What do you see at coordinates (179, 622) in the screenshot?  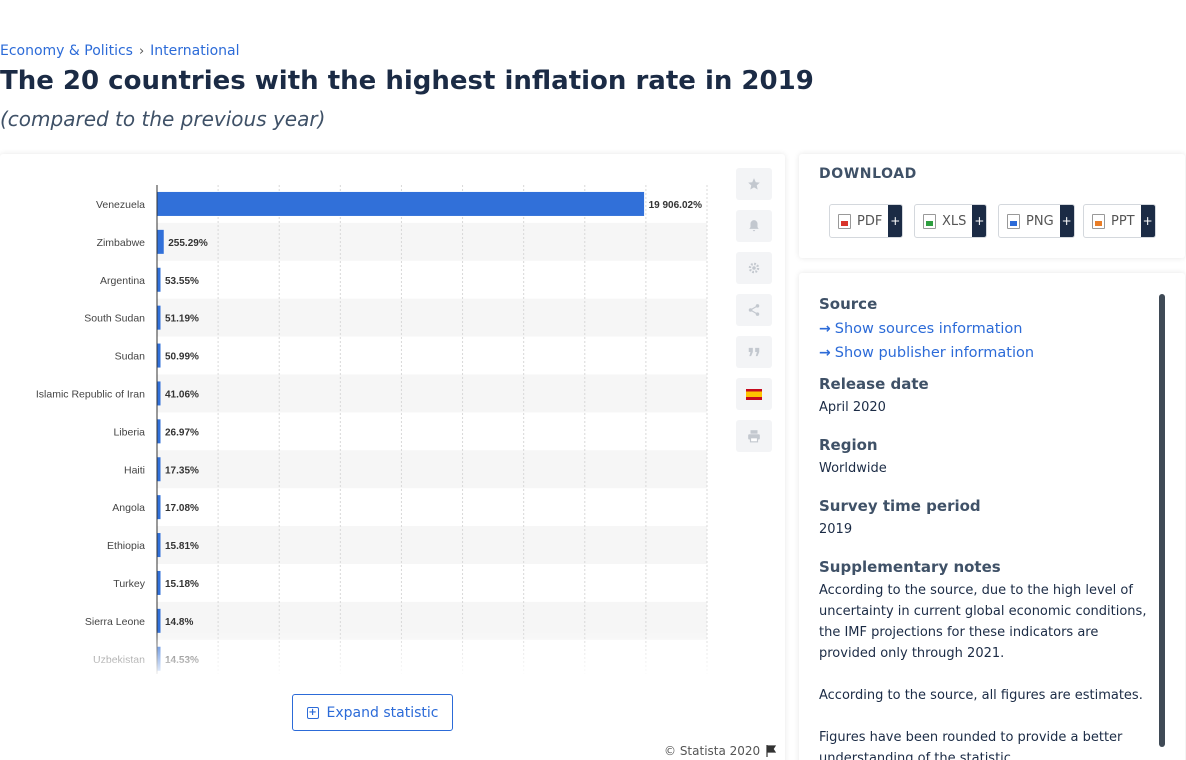 I see `data-label: 14.8%` at bounding box center [179, 622].